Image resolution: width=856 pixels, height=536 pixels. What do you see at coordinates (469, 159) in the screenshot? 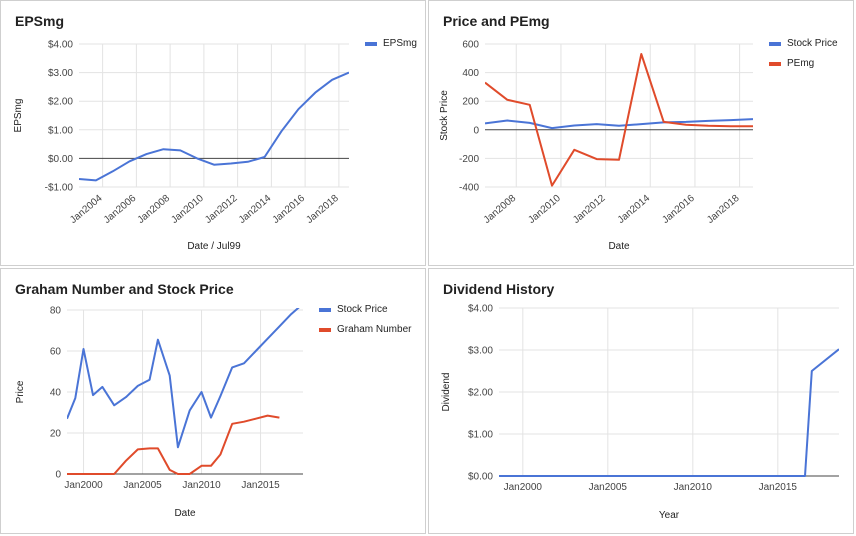
I see `y-tick-label: -200` at bounding box center [469, 159].